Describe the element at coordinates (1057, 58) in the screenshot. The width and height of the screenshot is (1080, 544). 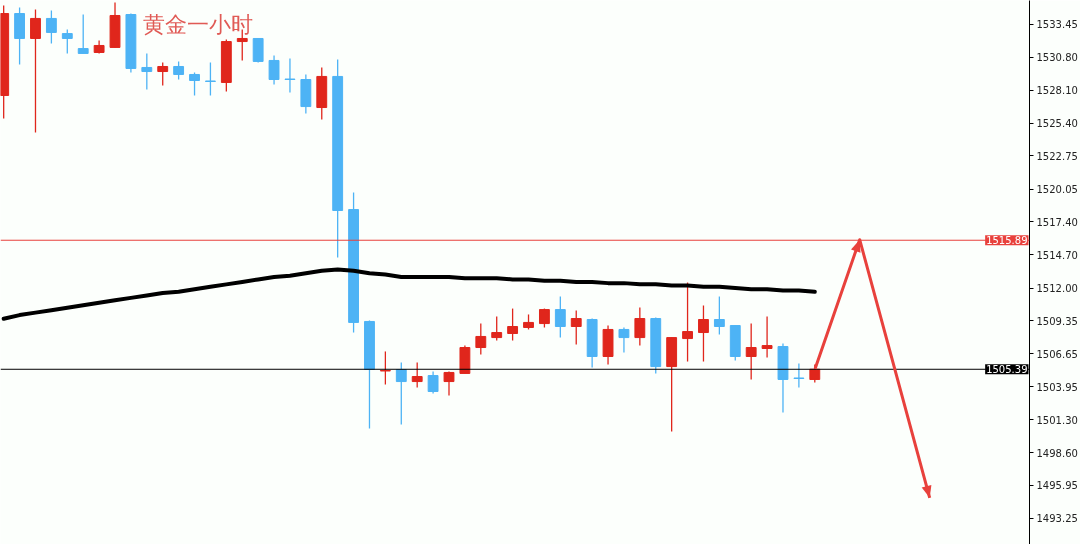
I see `y-tick-label: 1530.80` at that location.